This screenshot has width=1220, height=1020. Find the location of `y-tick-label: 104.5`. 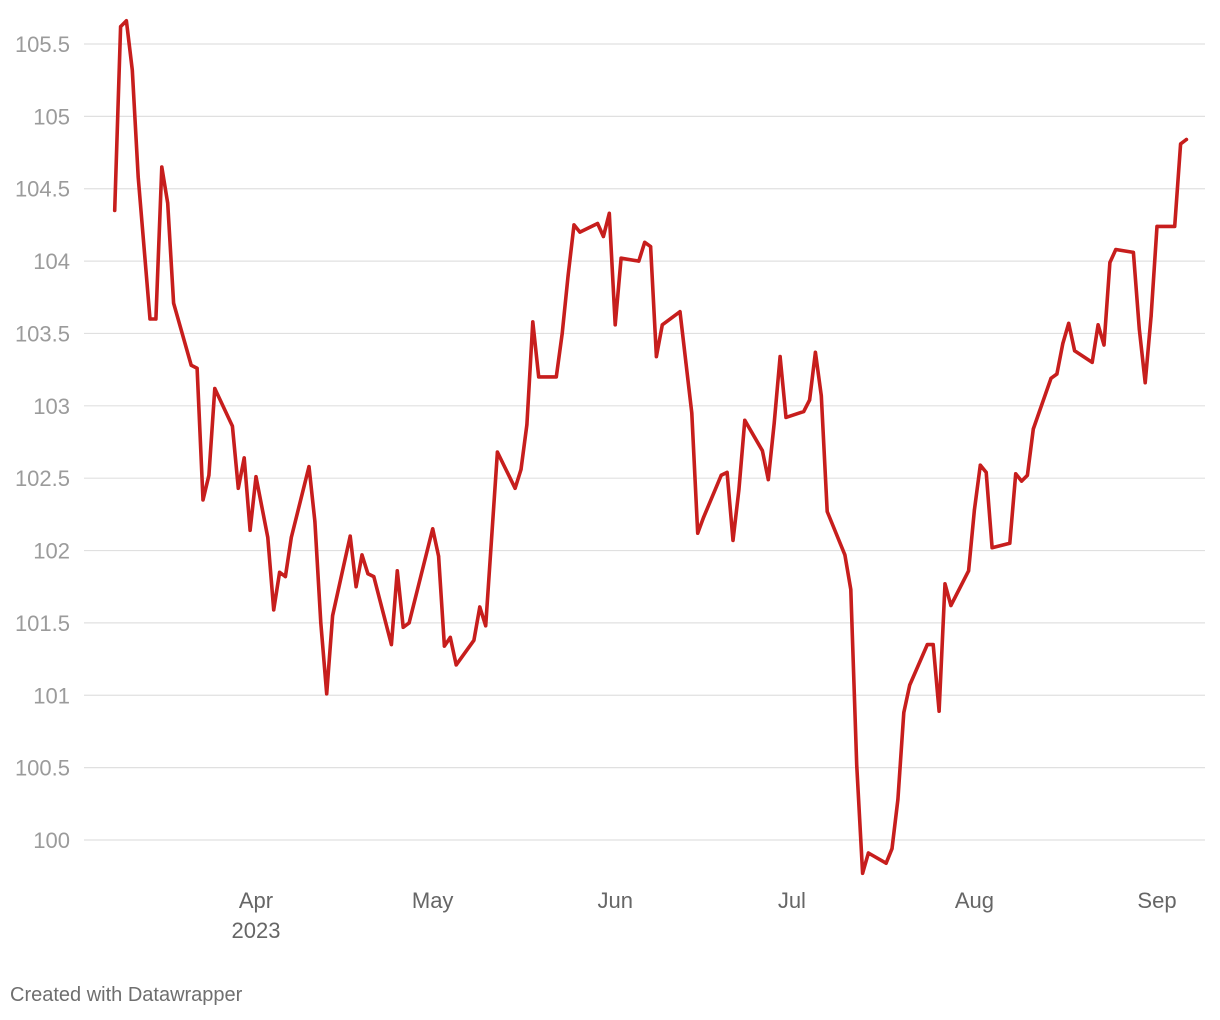

y-tick-label: 104.5 is located at coordinates (42, 189).